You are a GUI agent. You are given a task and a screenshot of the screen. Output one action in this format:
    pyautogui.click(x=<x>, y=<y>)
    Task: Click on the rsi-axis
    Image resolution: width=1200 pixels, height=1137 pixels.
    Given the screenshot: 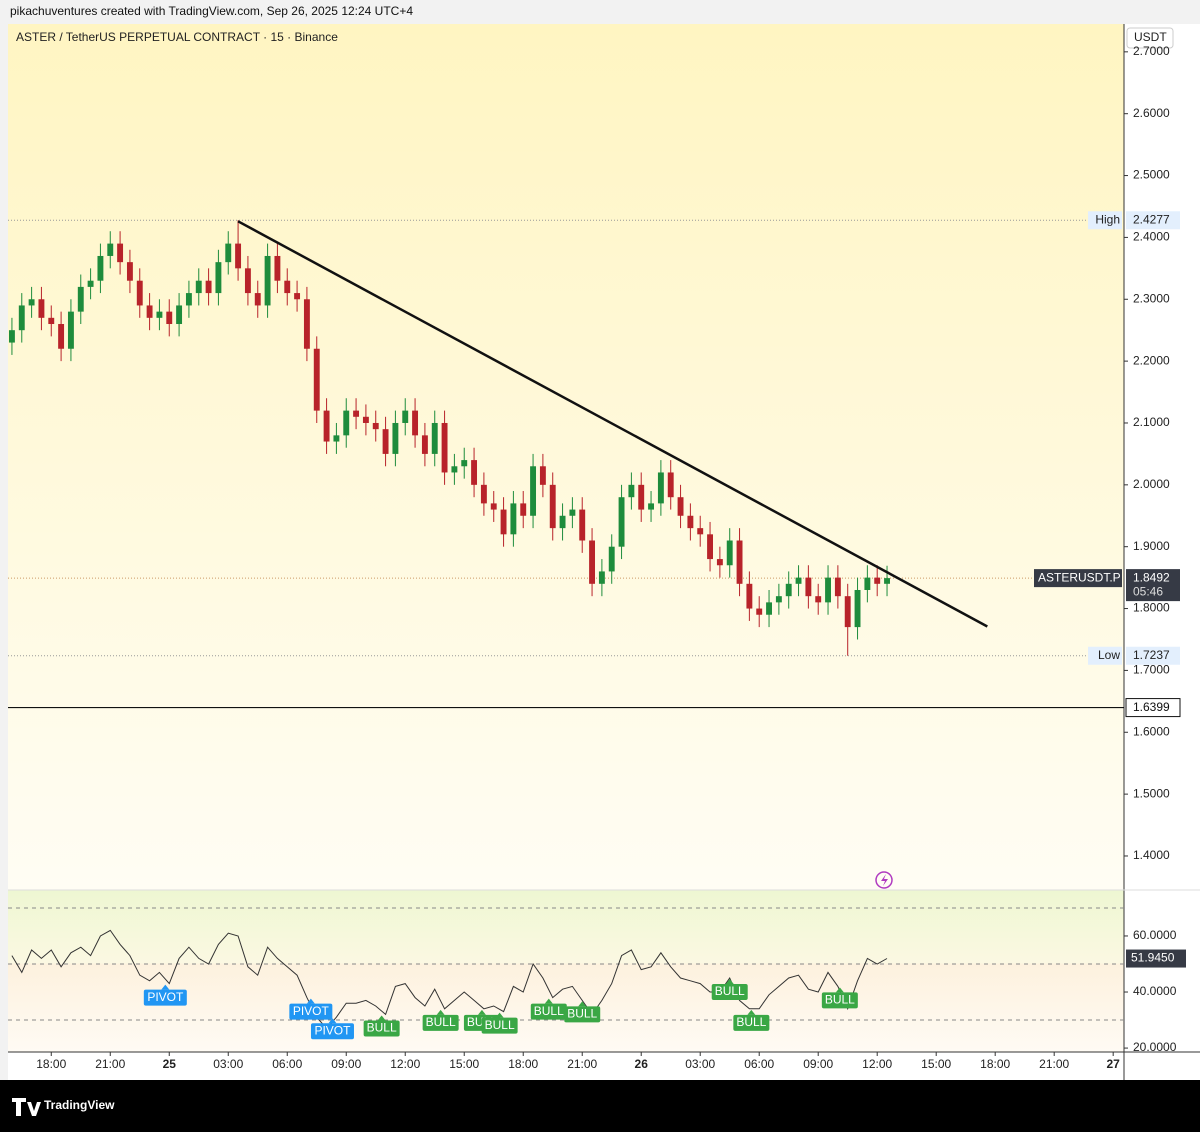 What is the action you would take?
    pyautogui.click(x=1162, y=971)
    